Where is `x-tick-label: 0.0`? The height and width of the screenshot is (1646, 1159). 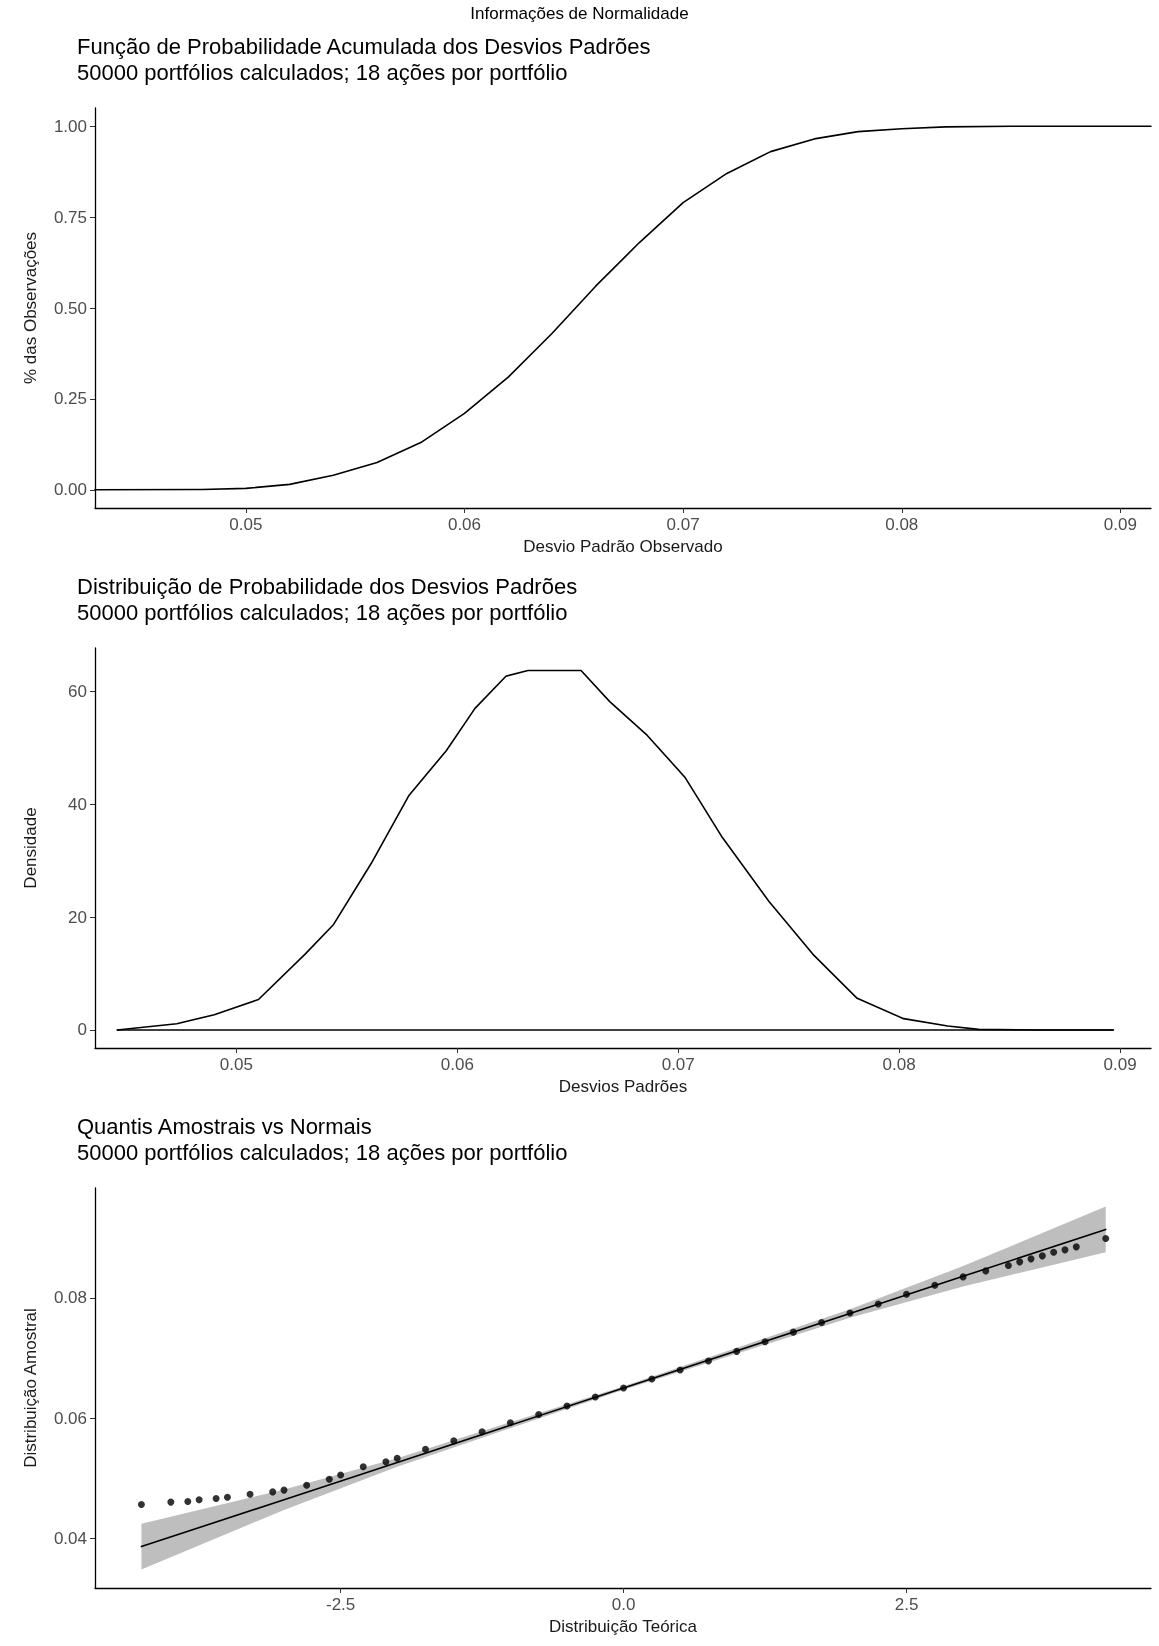
x-tick-label: 0.0 is located at coordinates (623, 1604).